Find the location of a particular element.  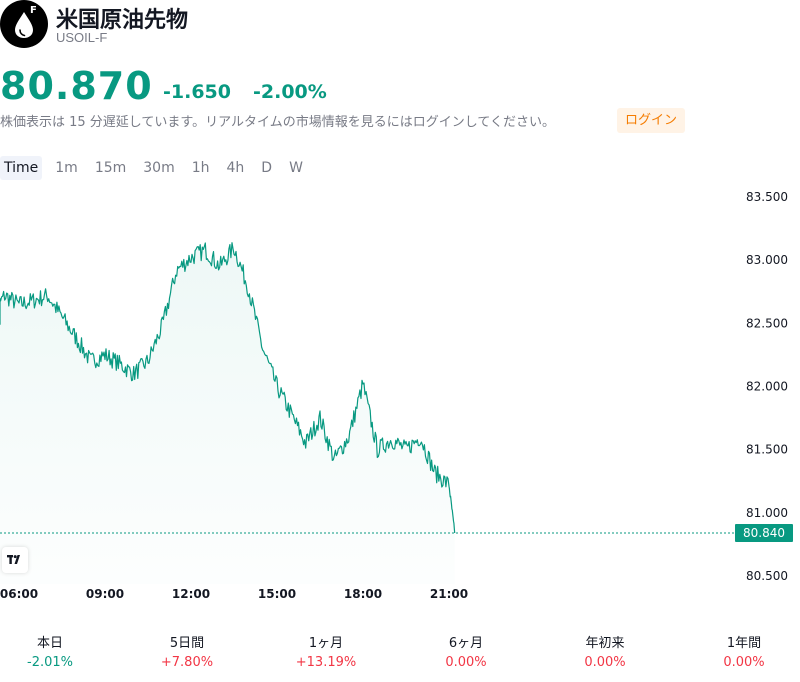

y-tick-label: 81.000 is located at coordinates (767, 513).